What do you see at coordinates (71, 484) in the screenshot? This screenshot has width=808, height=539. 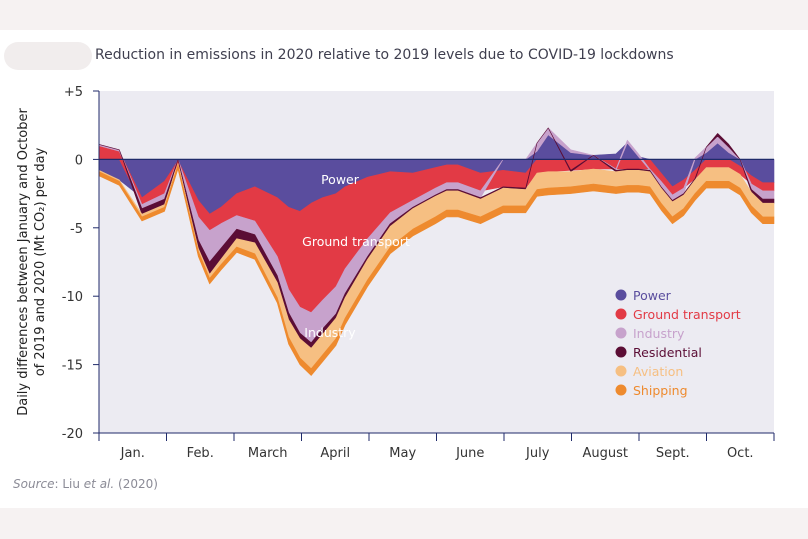 I see `source-author: Liu` at bounding box center [71, 484].